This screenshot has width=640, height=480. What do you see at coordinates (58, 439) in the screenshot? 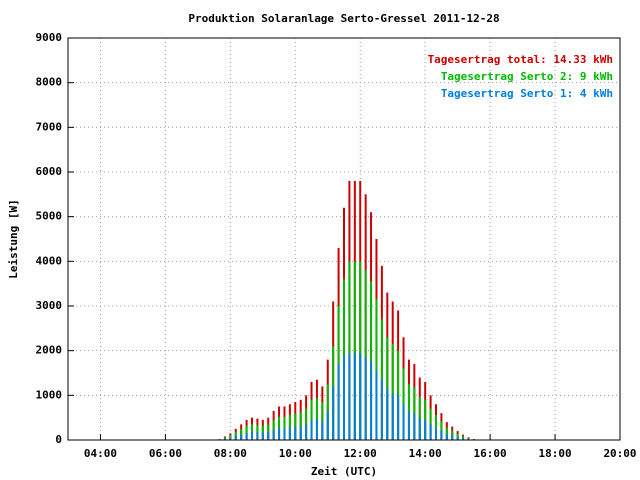
I see `y-tick-label: 0` at bounding box center [58, 439].